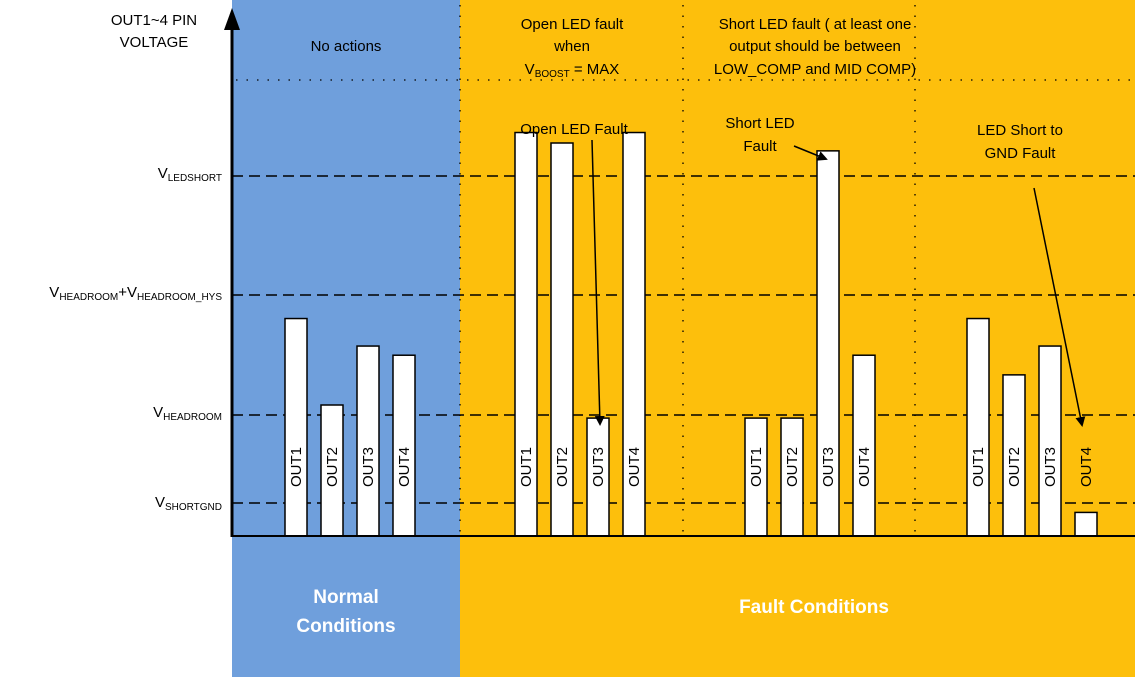 This screenshot has width=1135, height=677. What do you see at coordinates (815, 69) in the screenshot?
I see `caption-short-fault-line3: LOW_COMP and MID COMP)` at bounding box center [815, 69].